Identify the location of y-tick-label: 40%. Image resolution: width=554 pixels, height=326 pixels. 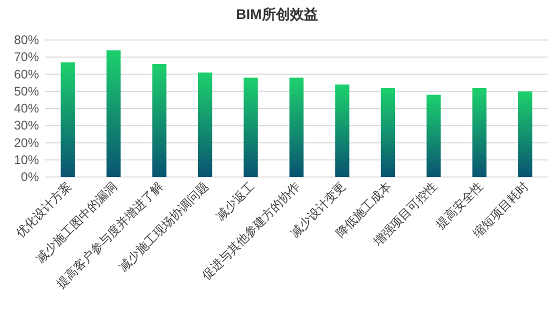
(26, 109).